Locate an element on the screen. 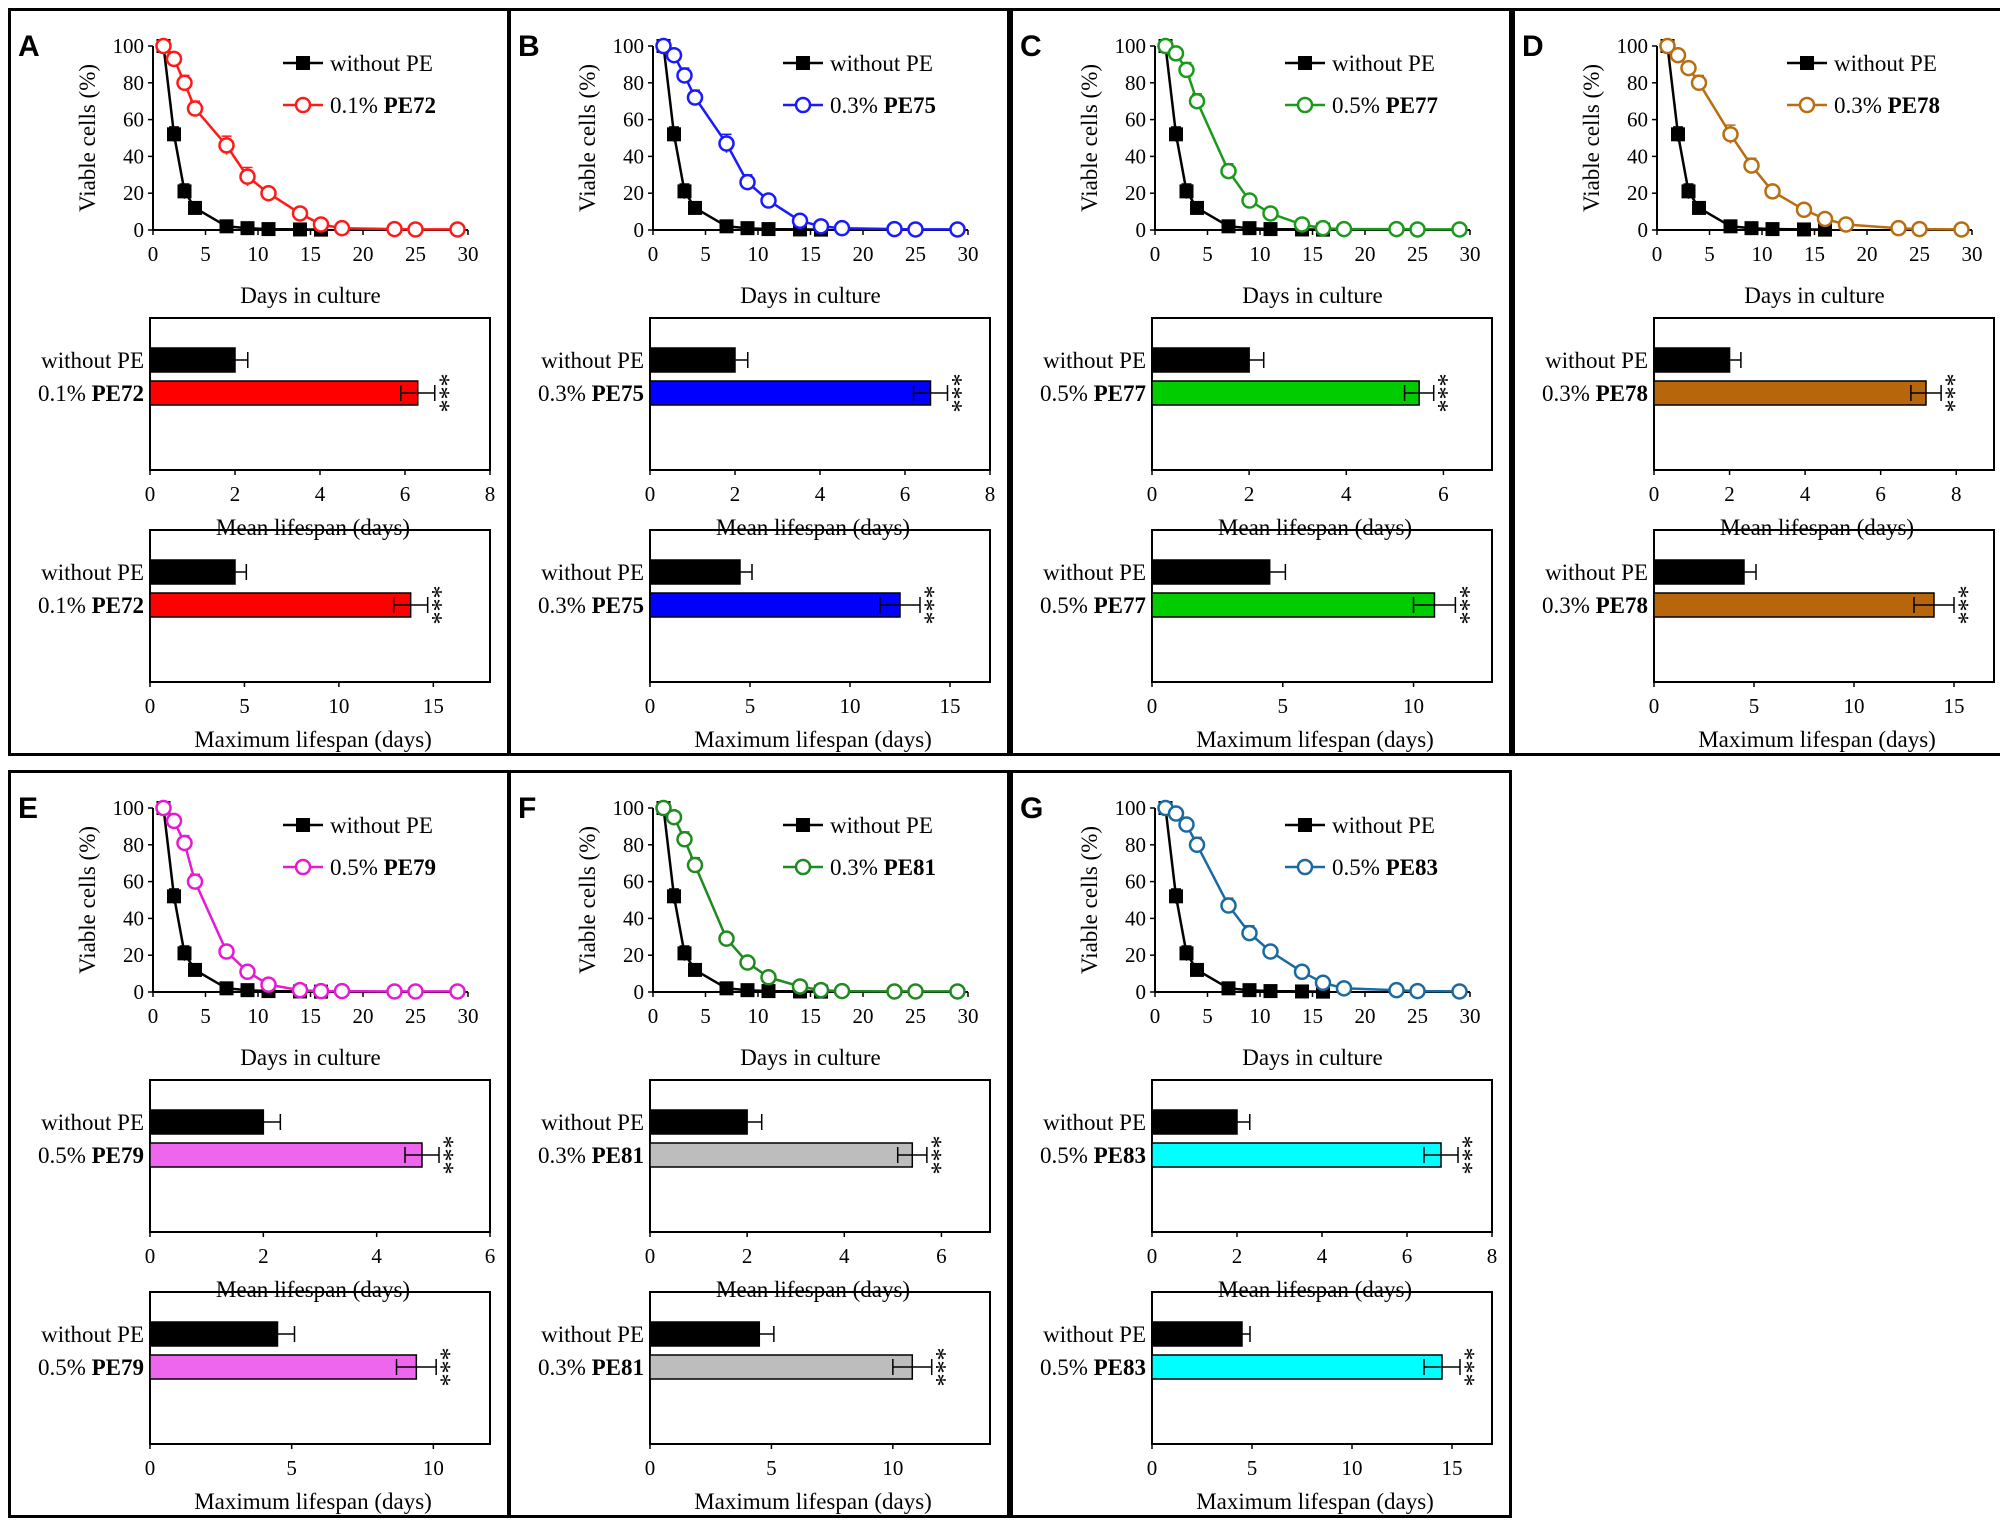 This screenshot has height=1521, width=2000. legend-concentration: 0.1% is located at coordinates (357, 105).